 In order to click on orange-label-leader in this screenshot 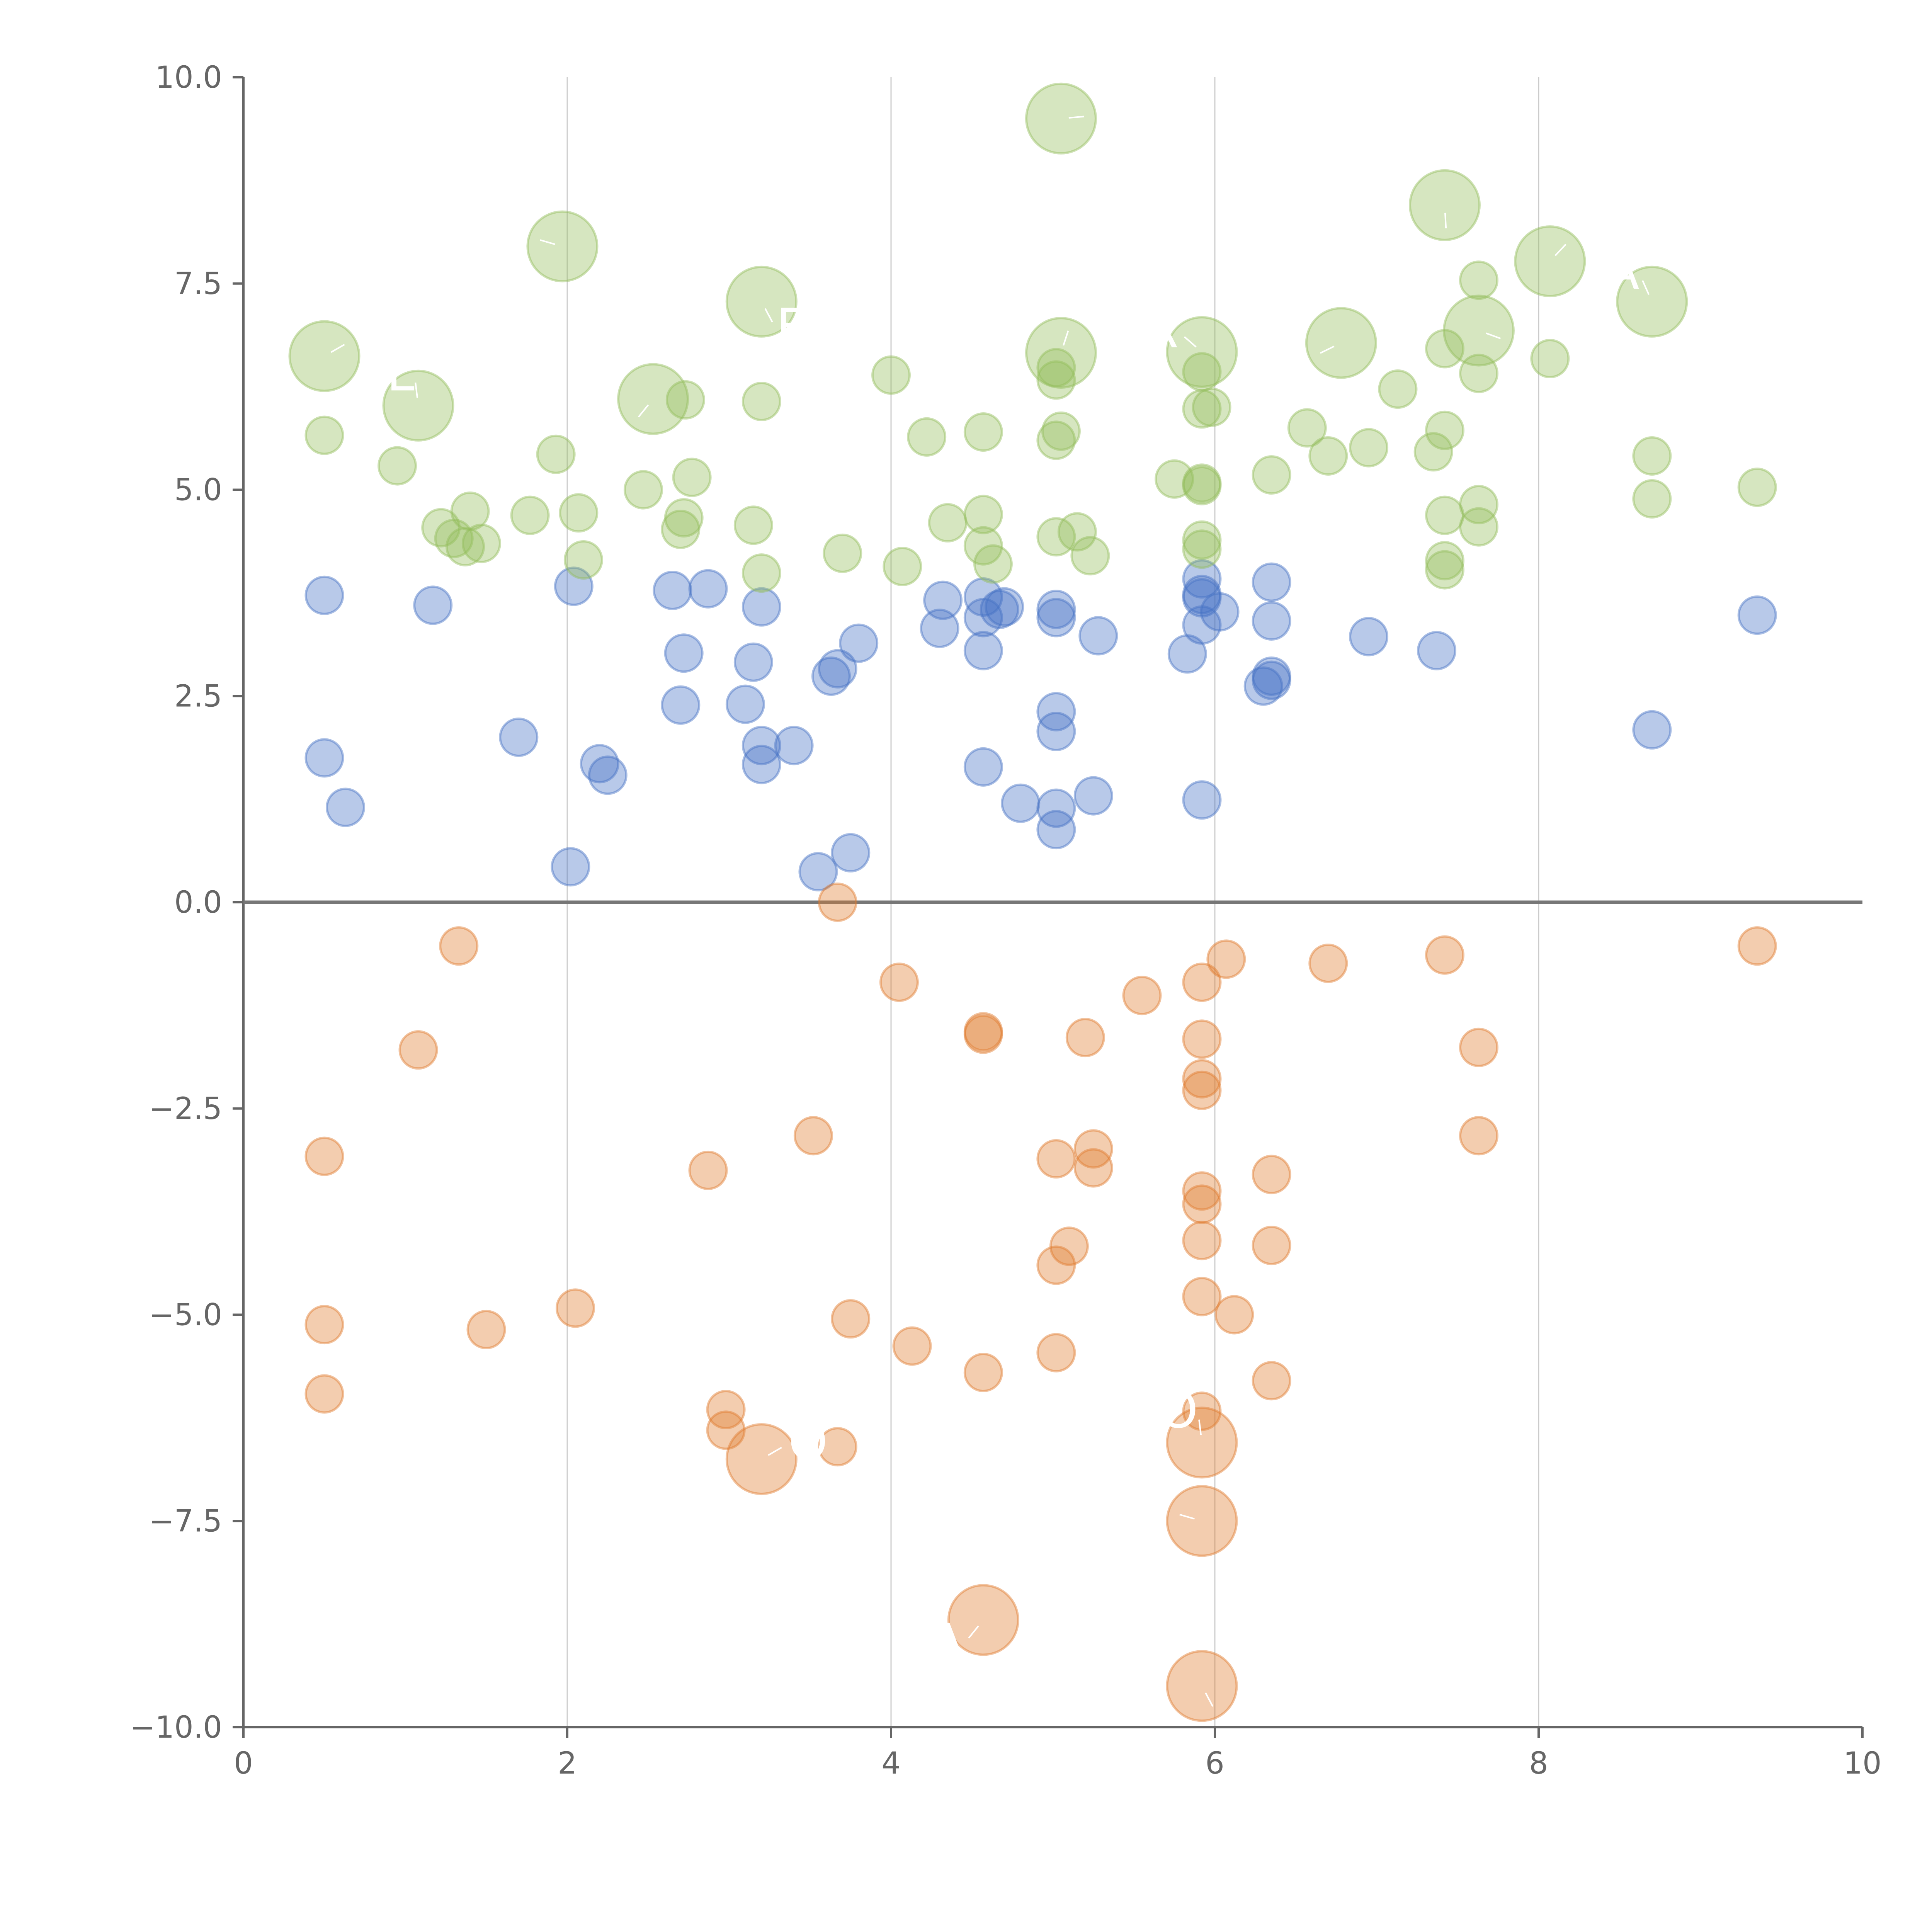, I will do `click(1200, 1427)`.